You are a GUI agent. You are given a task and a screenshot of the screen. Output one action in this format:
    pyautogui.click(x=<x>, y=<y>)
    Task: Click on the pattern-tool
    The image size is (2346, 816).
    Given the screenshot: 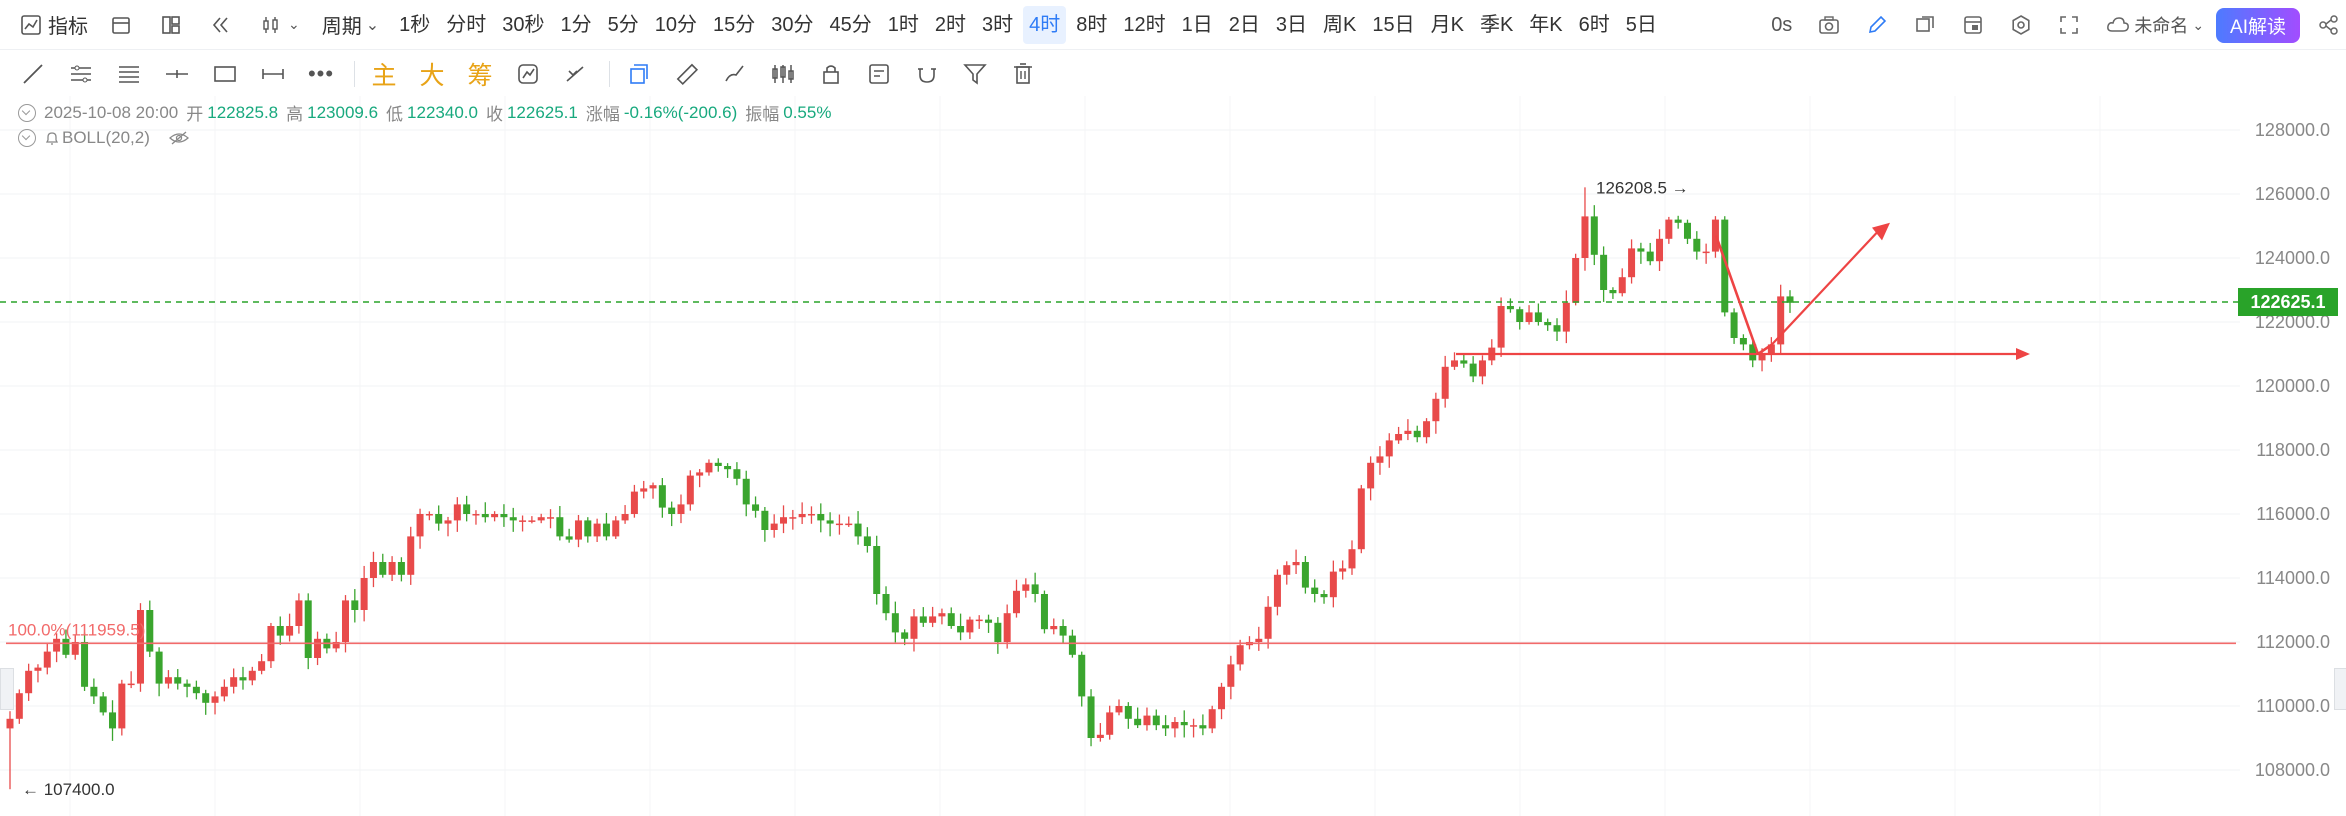 What is the action you would take?
    pyautogui.click(x=783, y=74)
    